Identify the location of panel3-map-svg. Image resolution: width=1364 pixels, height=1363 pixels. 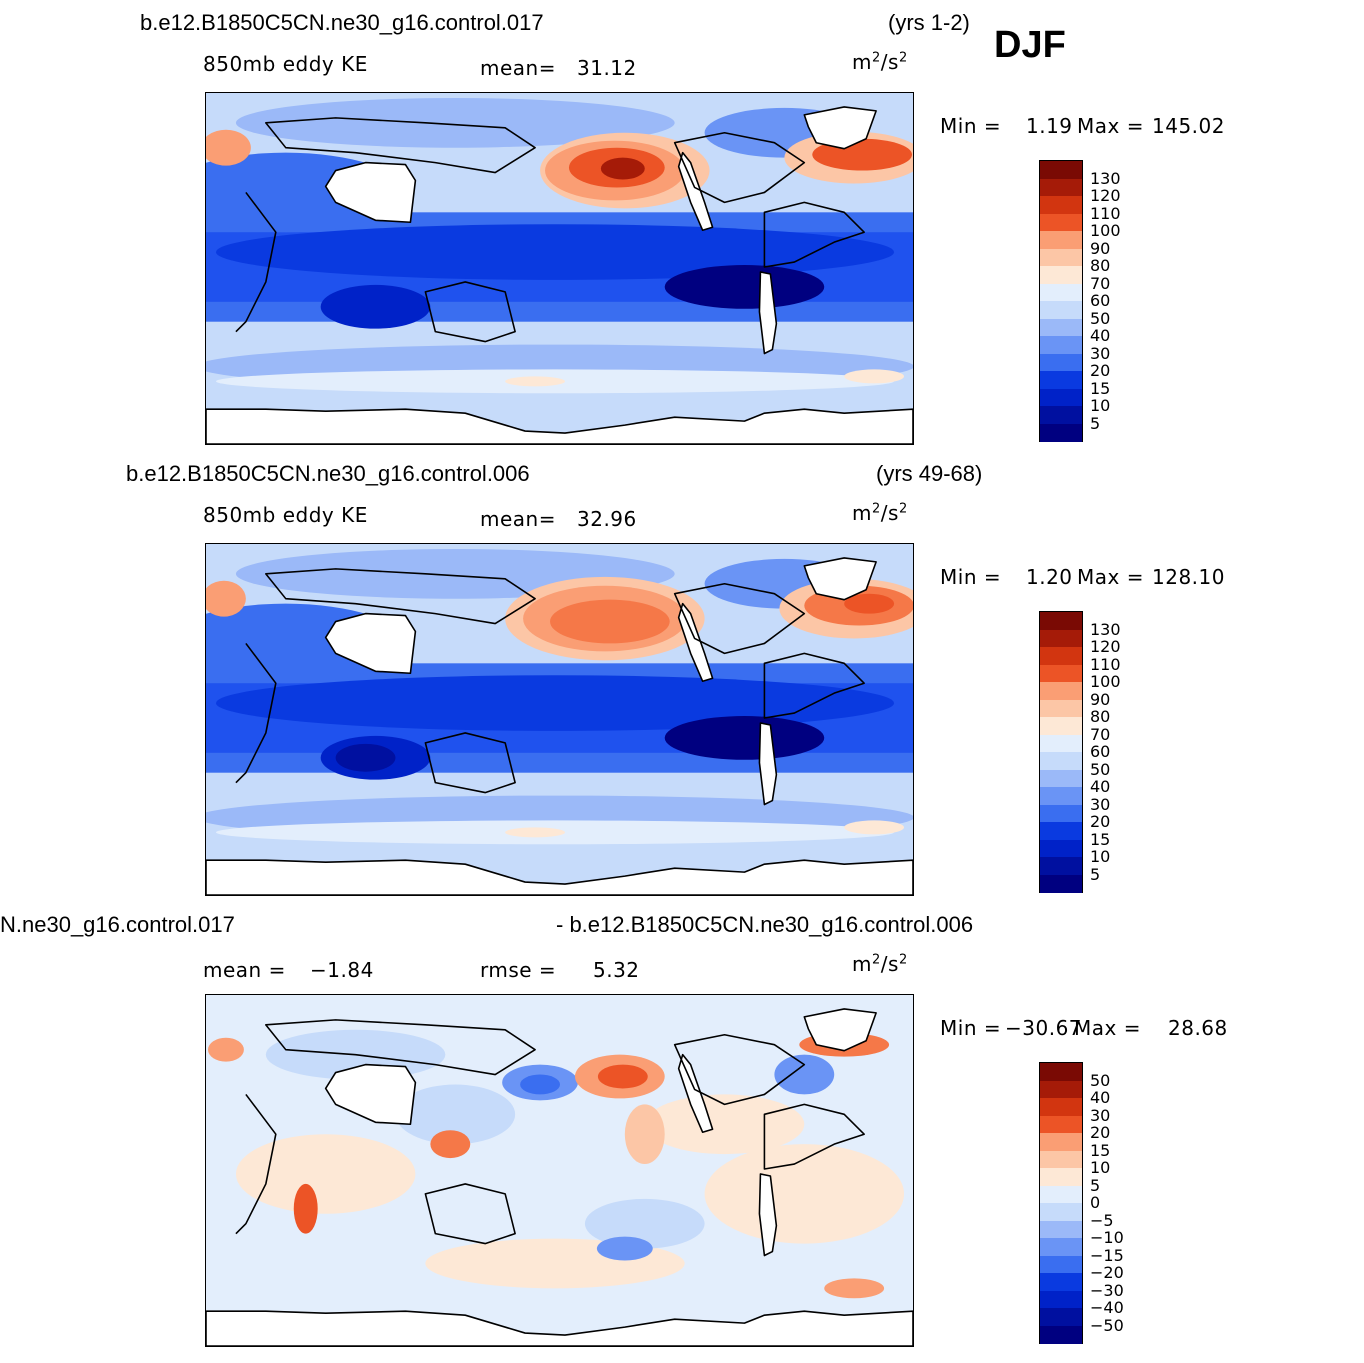
(559, 1170).